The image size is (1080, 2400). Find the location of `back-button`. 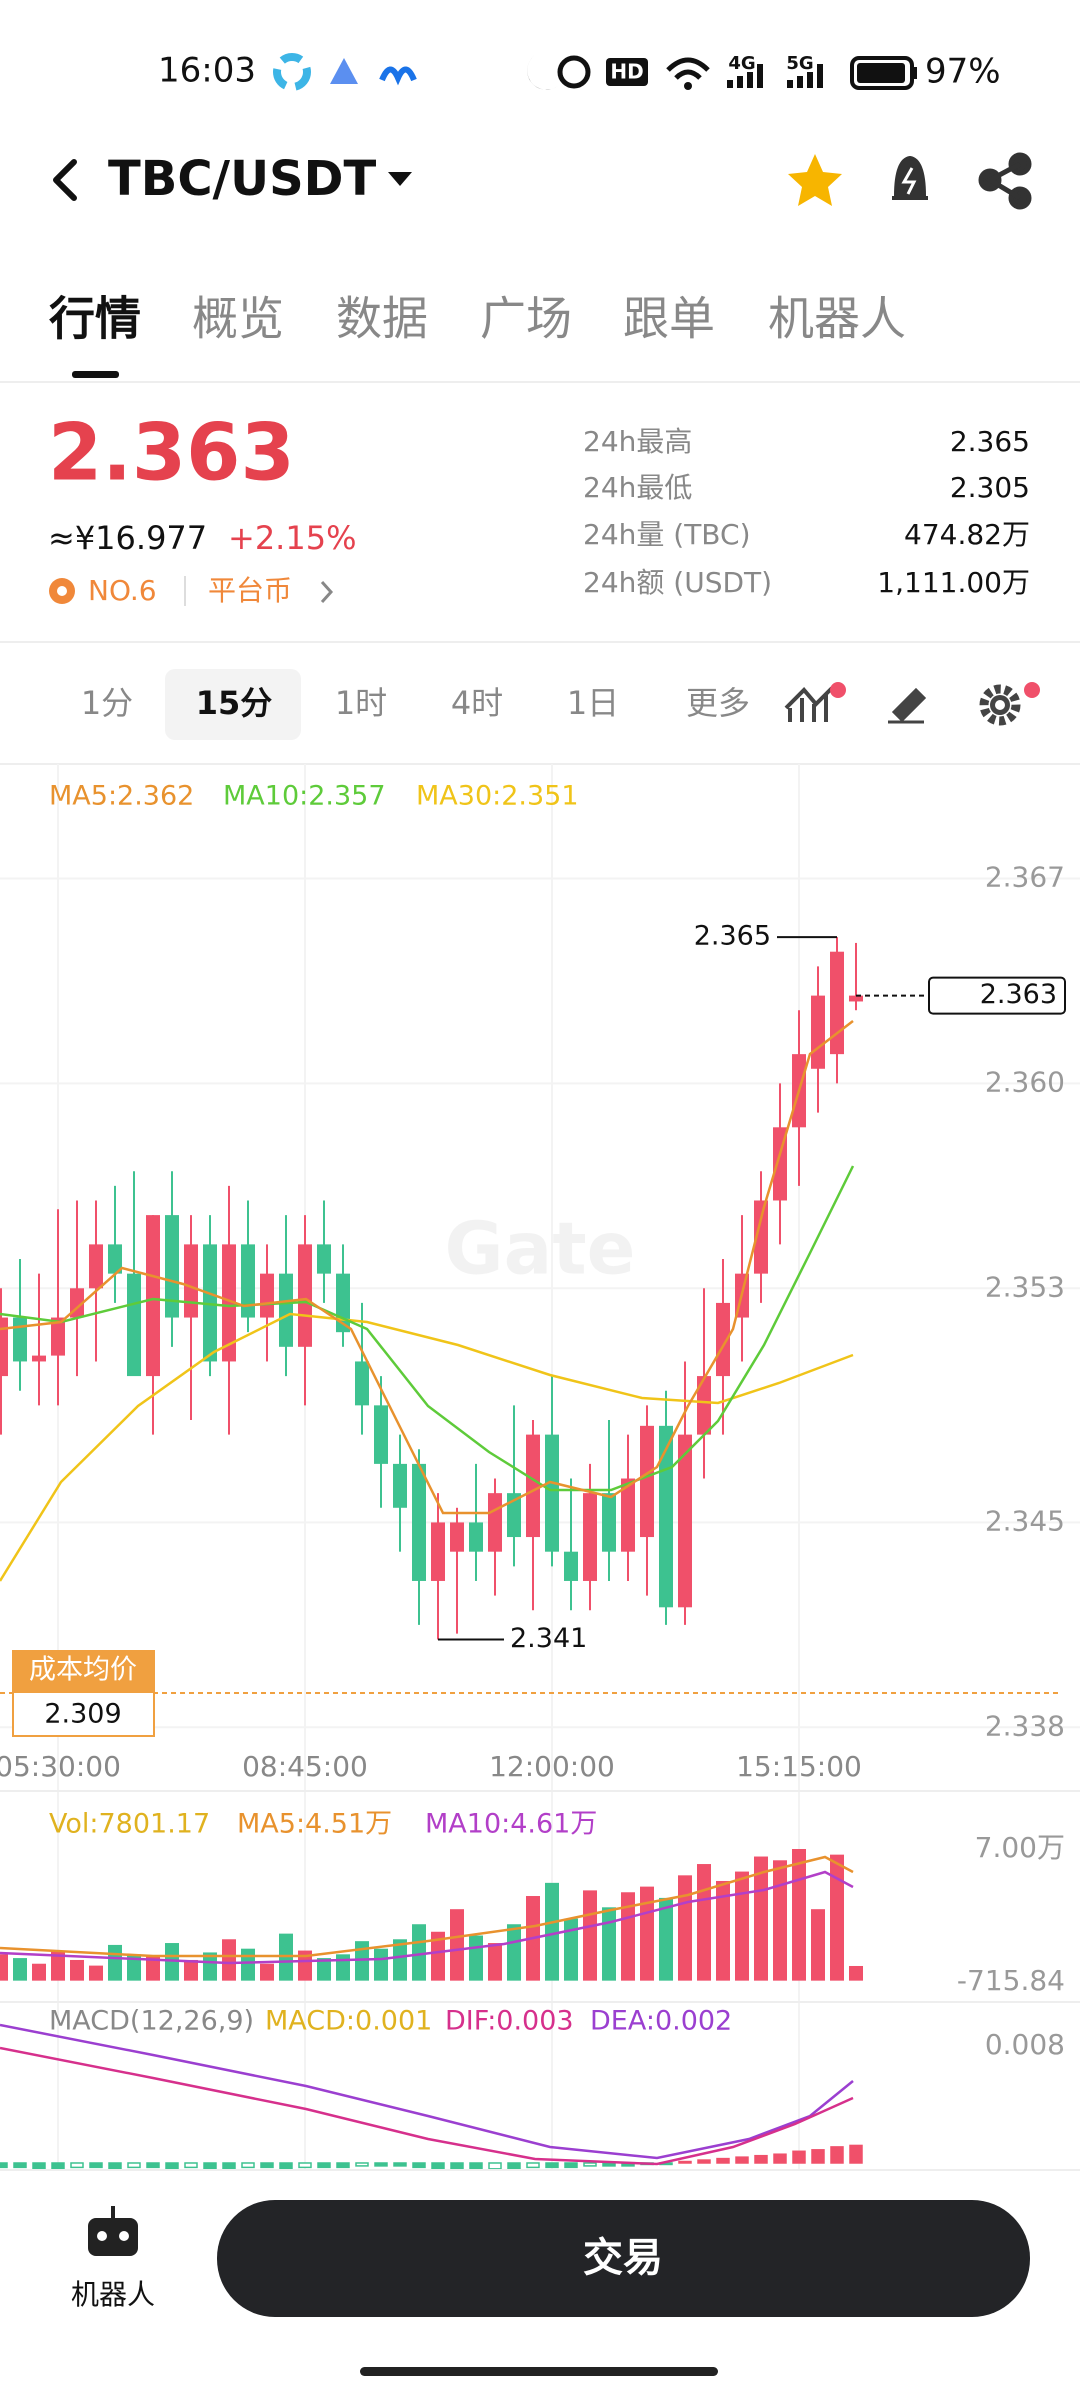

back-button is located at coordinates (65, 180).